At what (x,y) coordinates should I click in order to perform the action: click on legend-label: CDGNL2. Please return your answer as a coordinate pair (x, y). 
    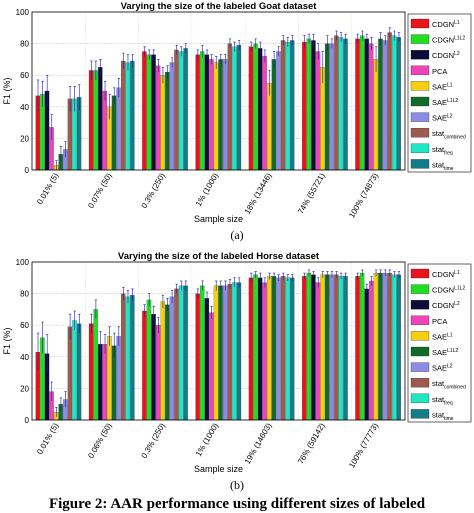
    Looking at the image, I should click on (446, 55).